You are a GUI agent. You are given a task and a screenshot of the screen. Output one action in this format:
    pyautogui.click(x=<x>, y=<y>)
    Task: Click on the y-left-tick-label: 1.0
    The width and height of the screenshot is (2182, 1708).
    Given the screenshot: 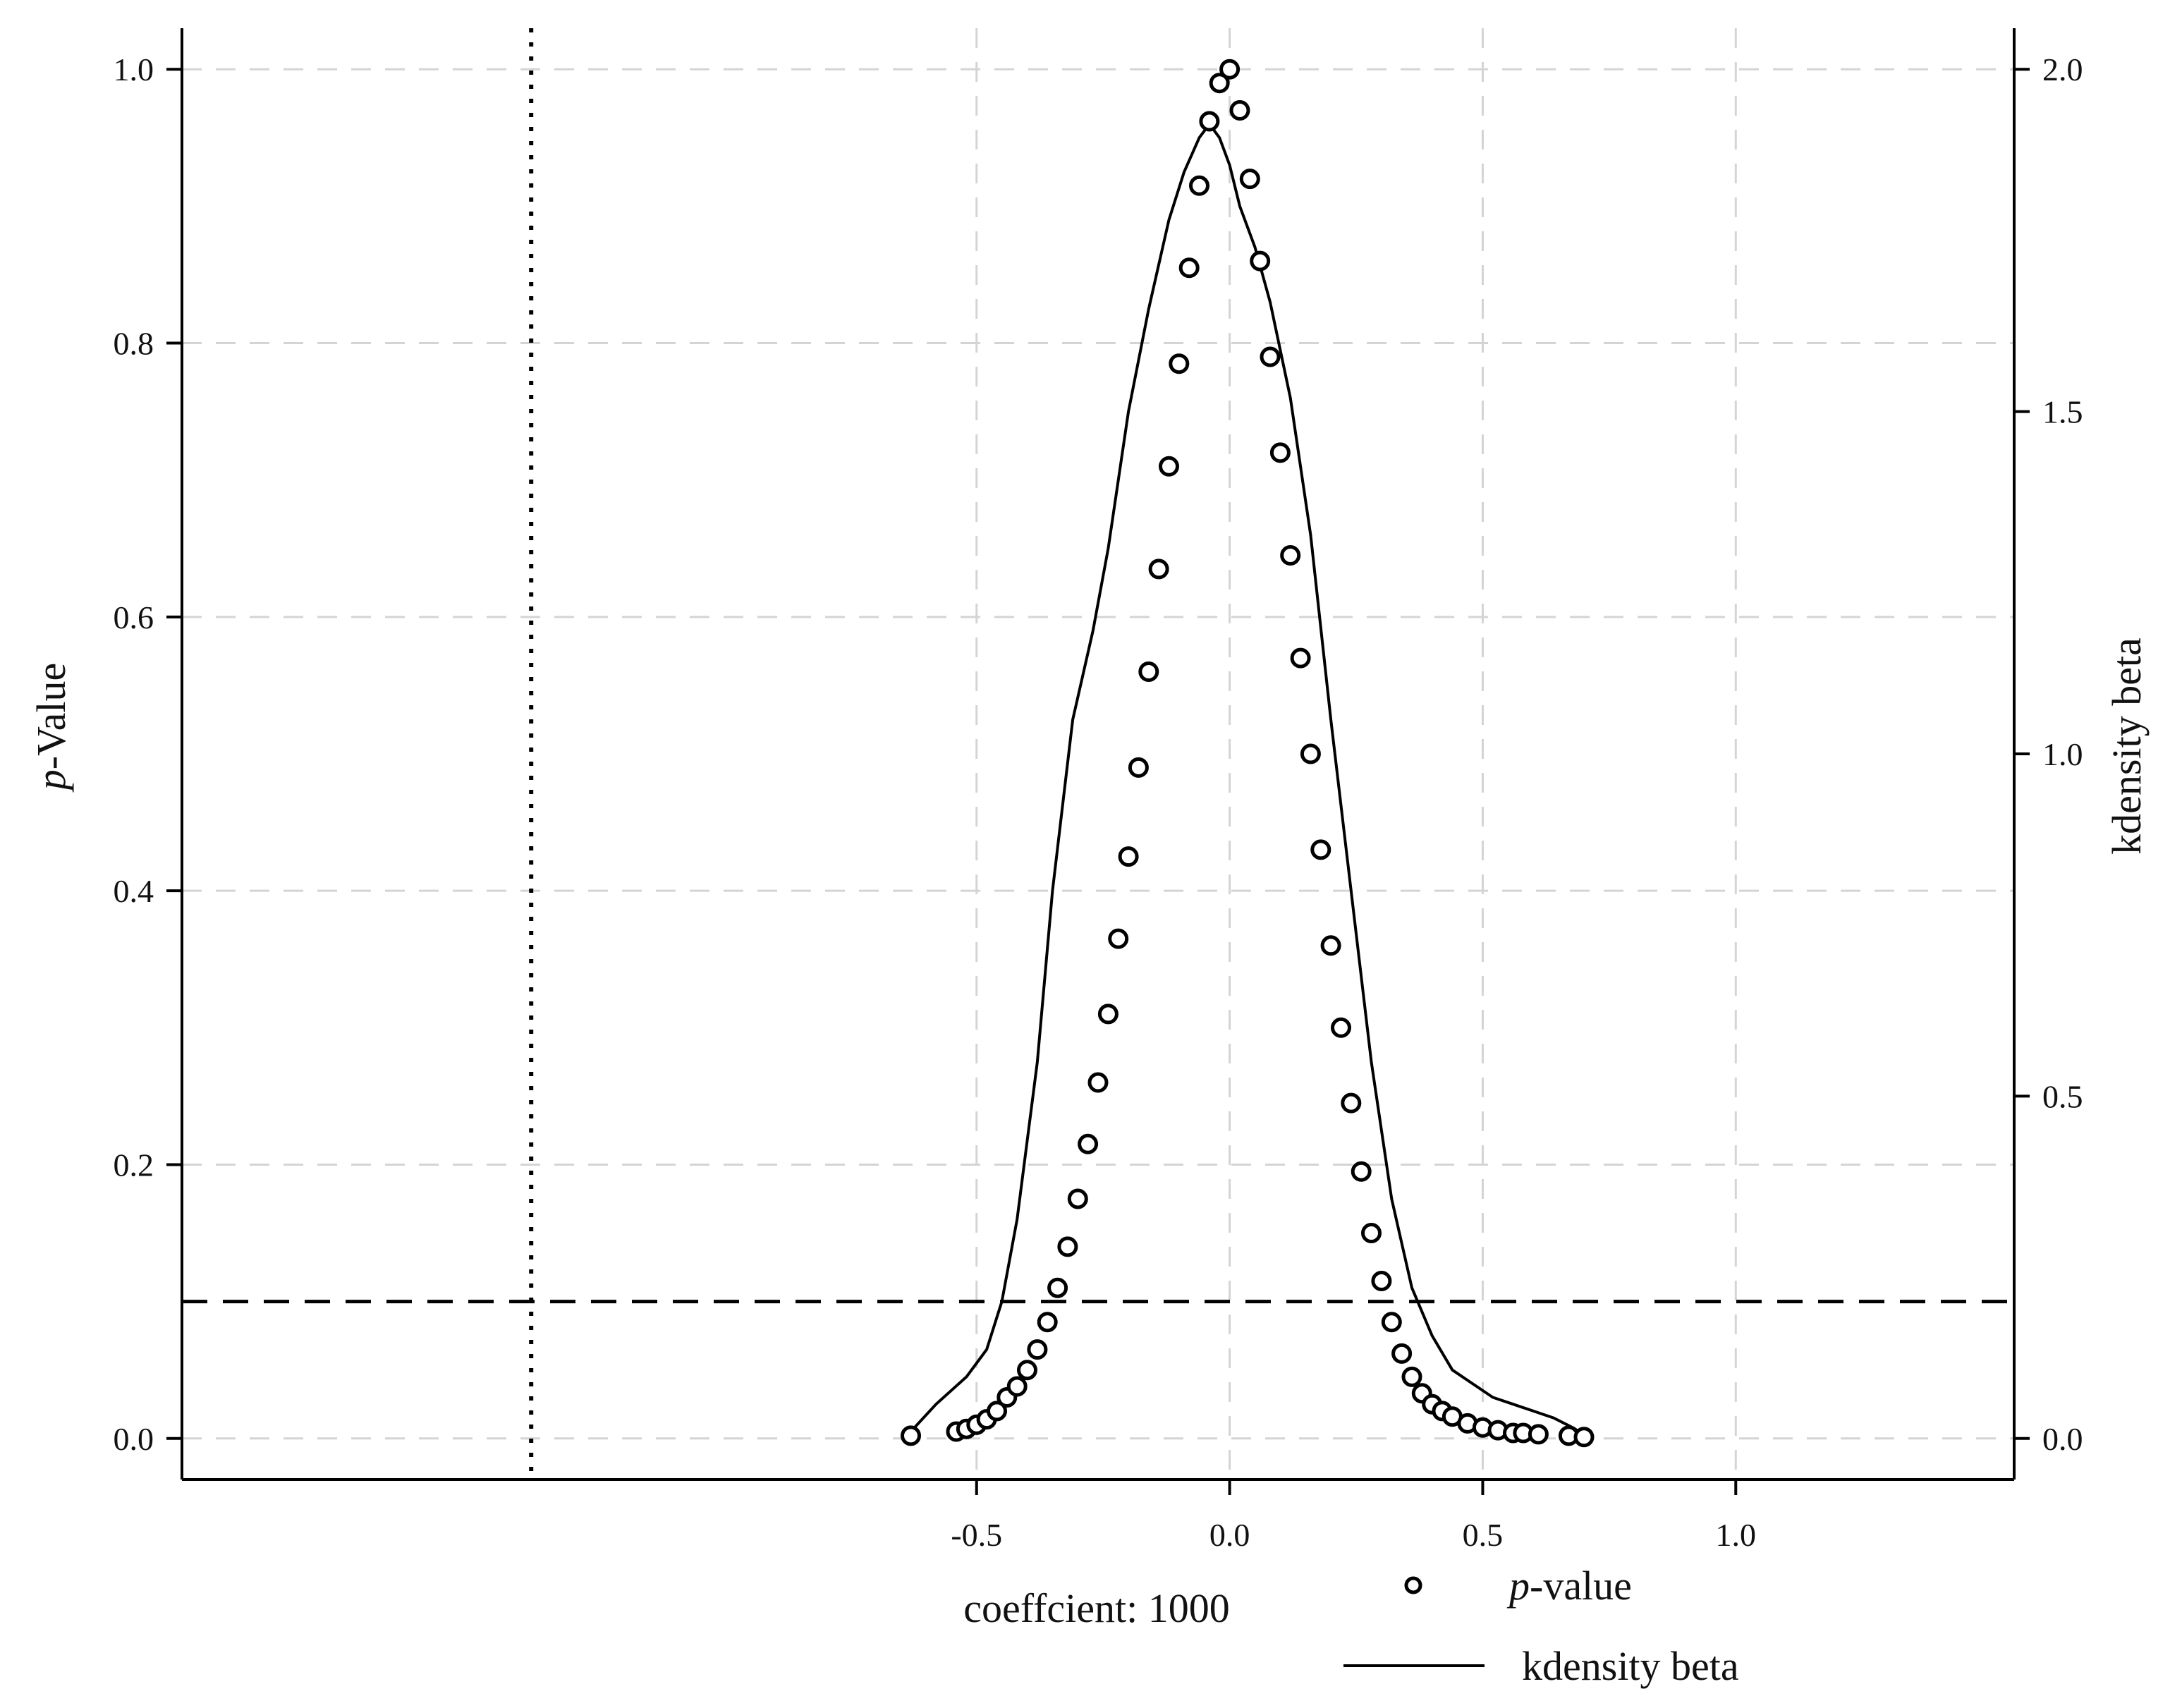 What is the action you would take?
    pyautogui.click(x=134, y=69)
    